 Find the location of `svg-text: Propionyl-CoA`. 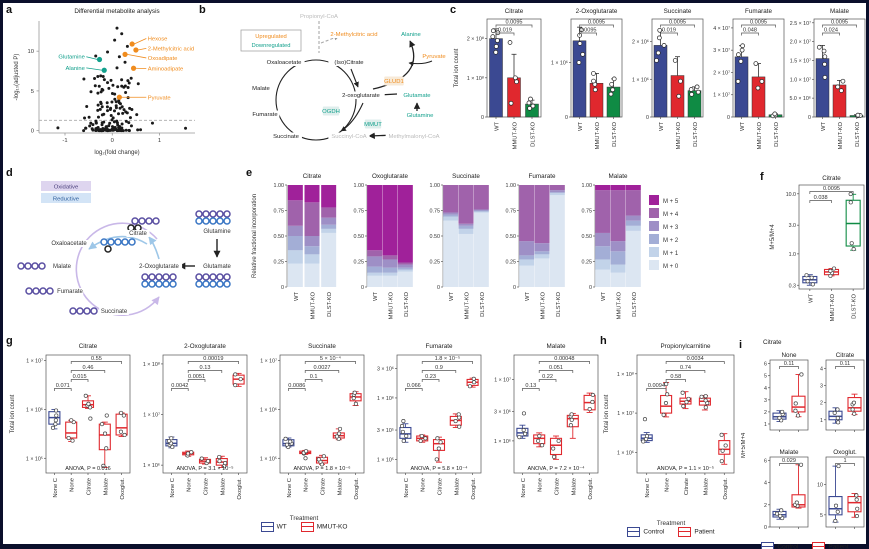

svg-text: Propionyl-CoA is located at coordinates (319, 17).